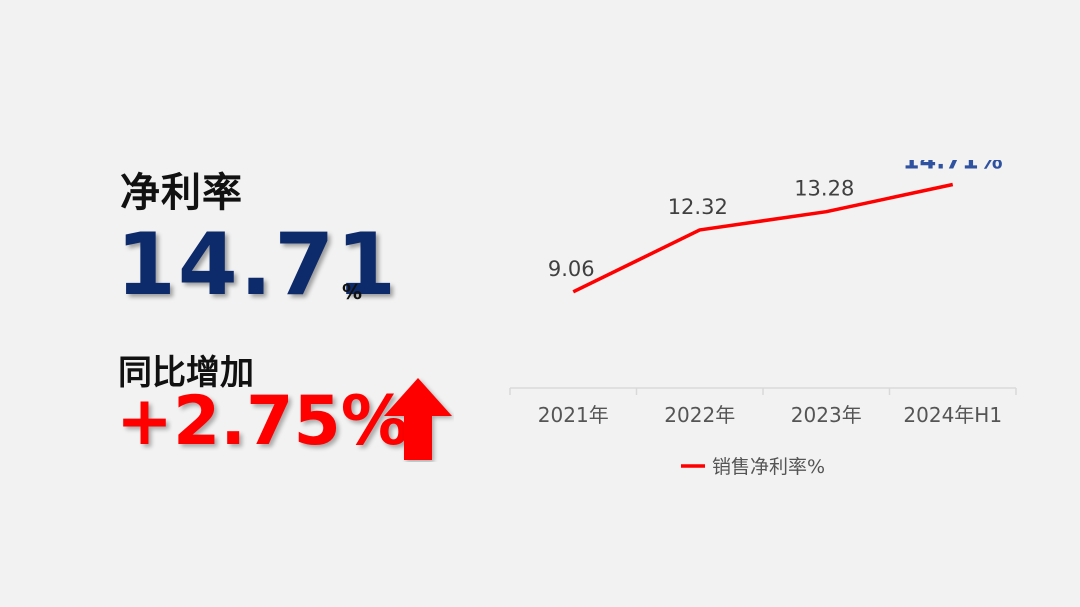 Image resolution: width=1080 pixels, height=607 pixels. What do you see at coordinates (181, 193) in the screenshot?
I see `kpi-title: 净利率` at bounding box center [181, 193].